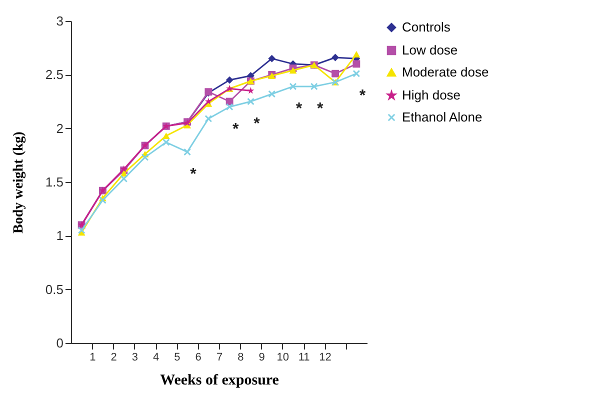  I want to click on x-tick-label: 4, so click(156, 358).